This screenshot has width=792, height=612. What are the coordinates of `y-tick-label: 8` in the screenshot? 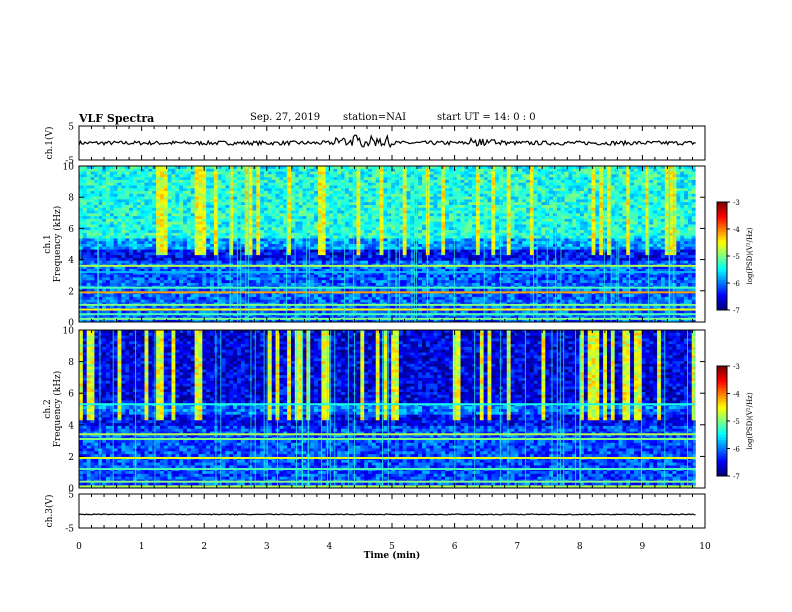 It's located at (71, 199).